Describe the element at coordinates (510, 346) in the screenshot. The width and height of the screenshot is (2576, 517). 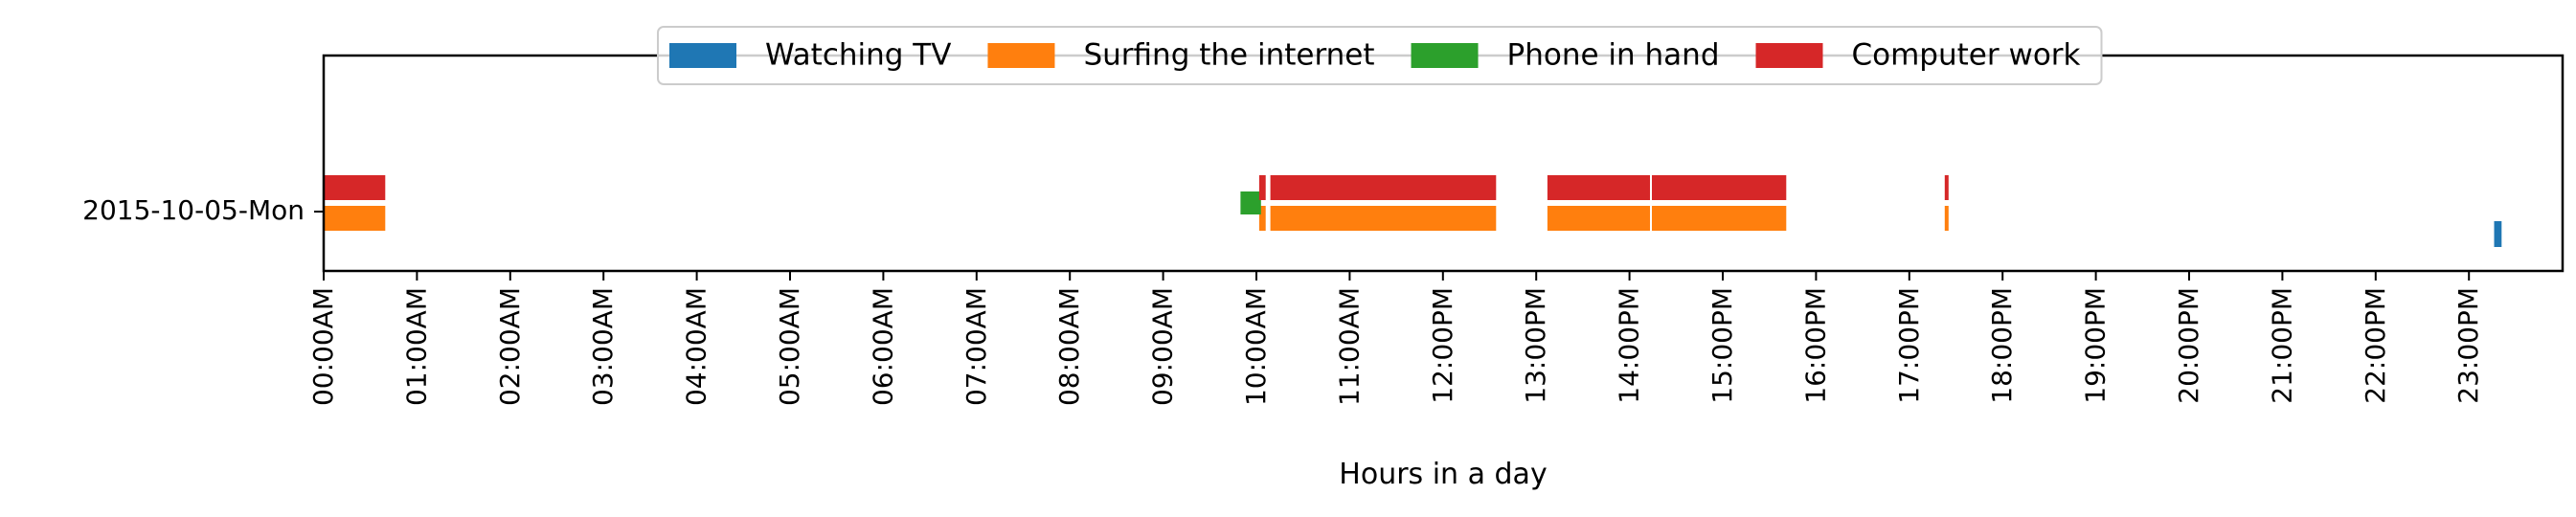
I see `x-tick-label: 02:00AM` at that location.